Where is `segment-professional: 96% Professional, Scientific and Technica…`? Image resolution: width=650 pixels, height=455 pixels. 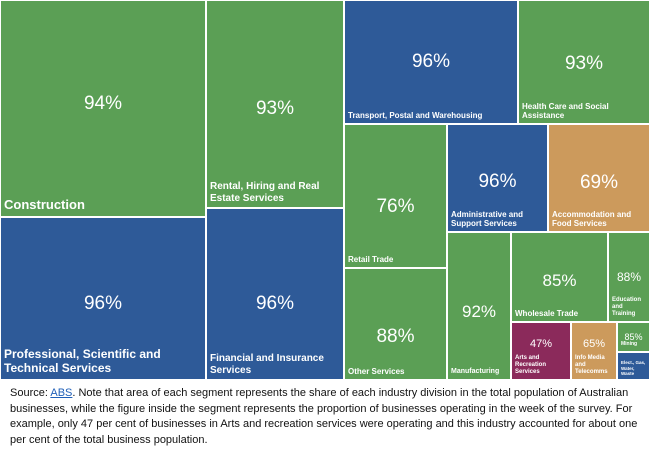
segment-professional: 96% Professional, Scientific and Technica… is located at coordinates (103, 298).